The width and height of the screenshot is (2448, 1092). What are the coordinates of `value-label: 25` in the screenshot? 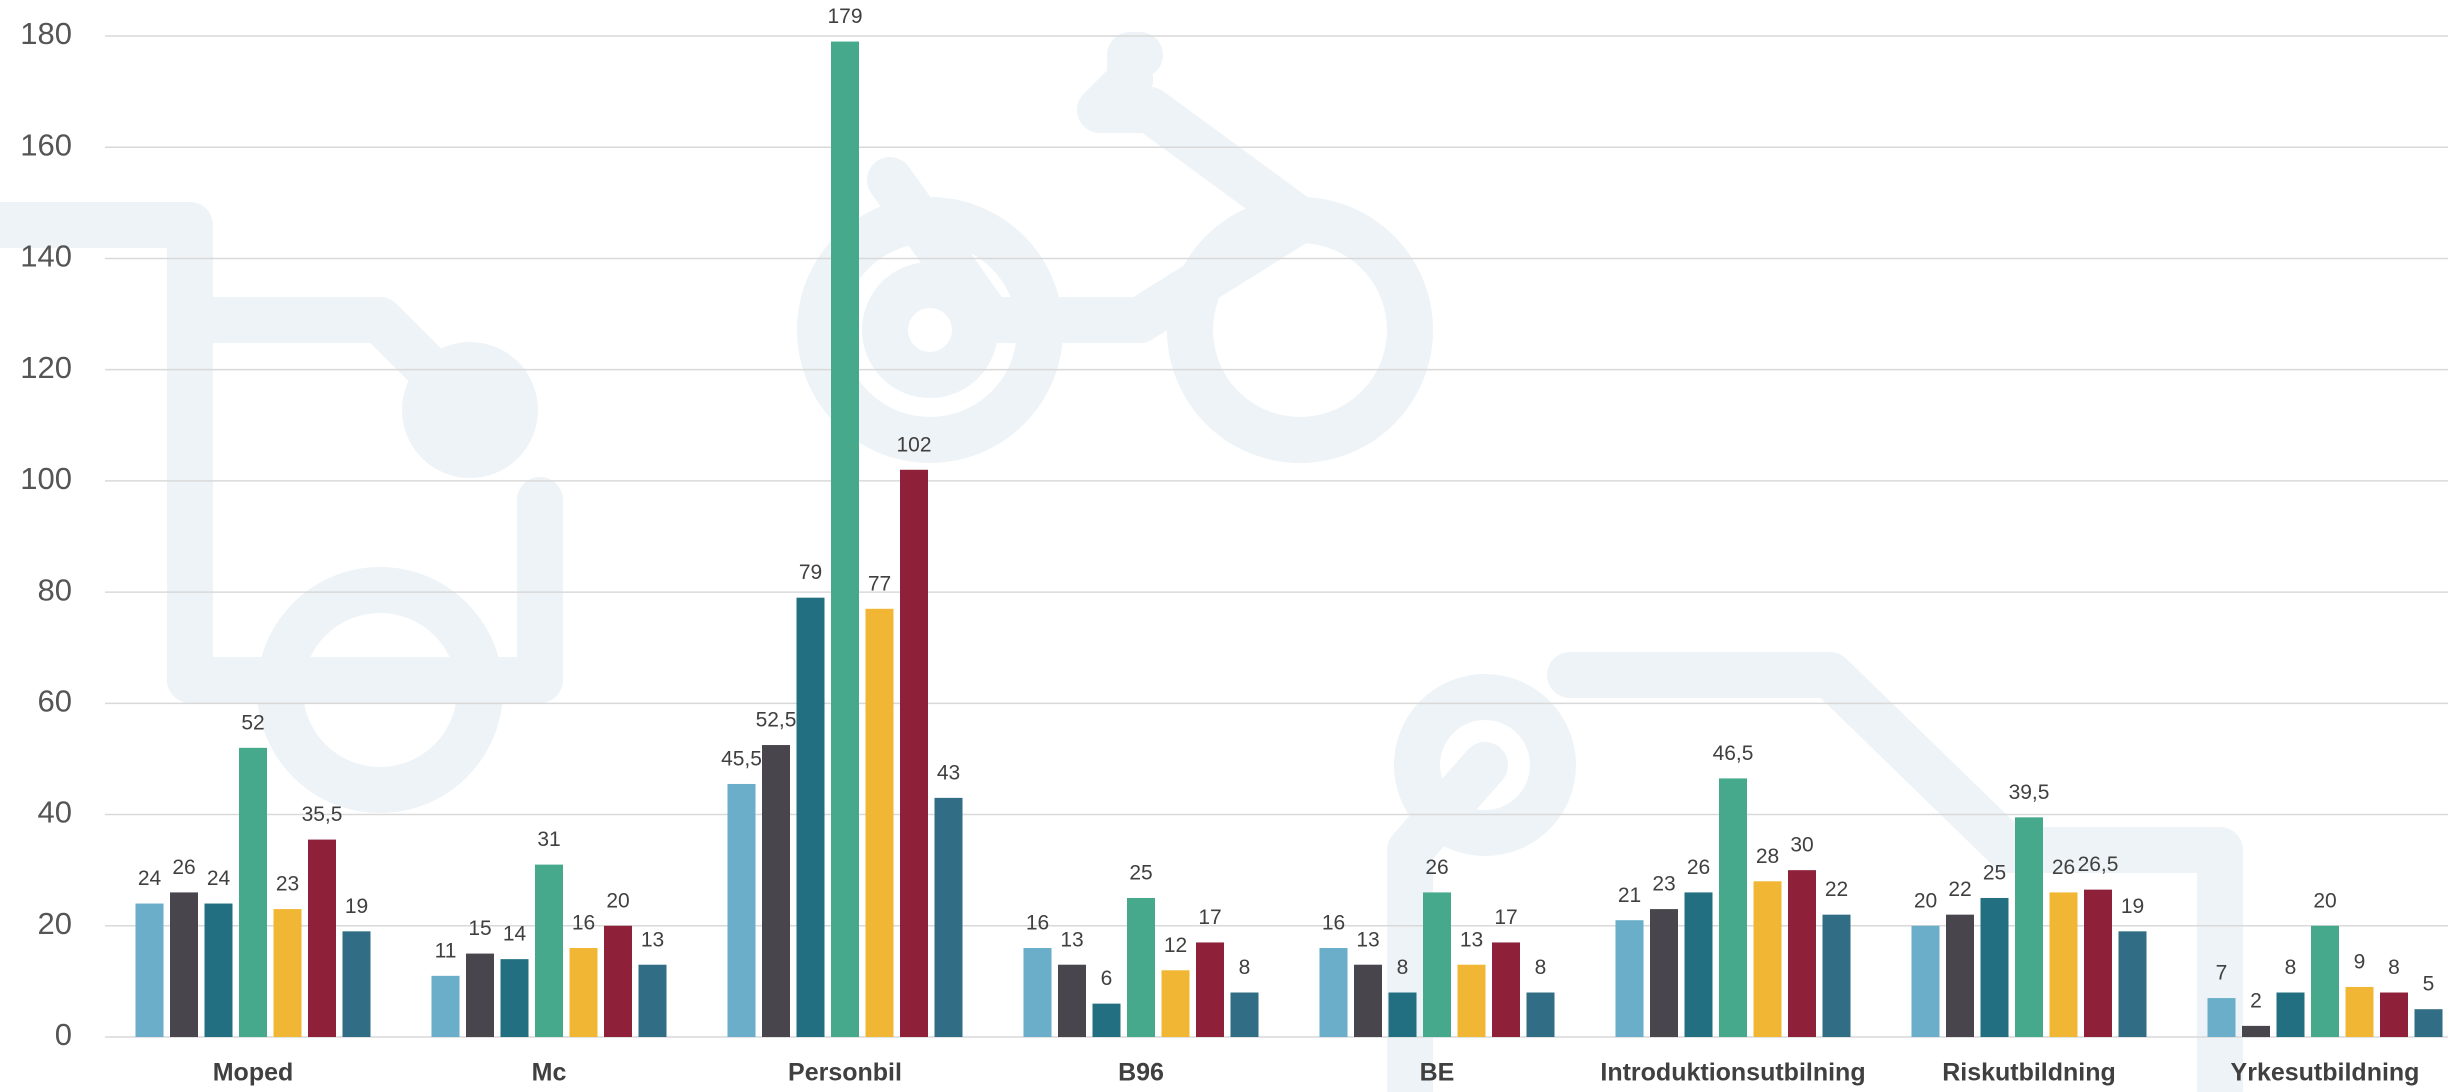 It's located at (1140, 873).